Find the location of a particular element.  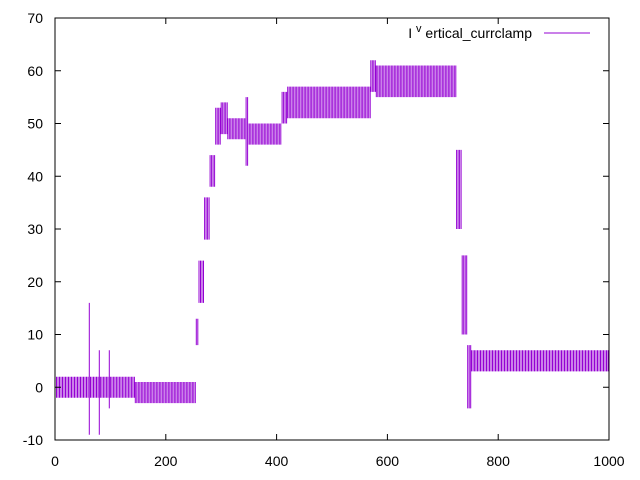

legend: I v ertical_currclamp is located at coordinates (499, 30).